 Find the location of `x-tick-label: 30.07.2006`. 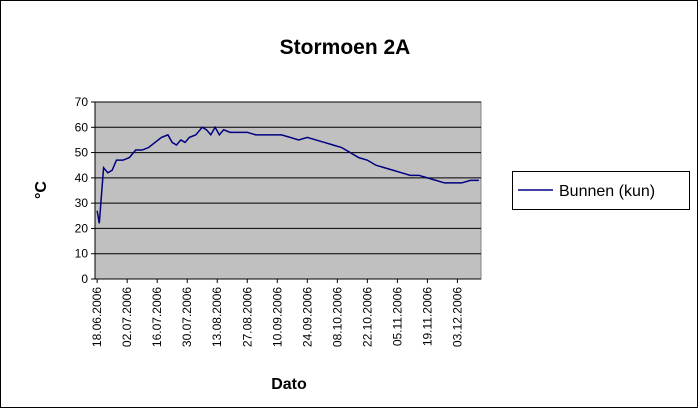

x-tick-label: 30.07.2006 is located at coordinates (187, 317).